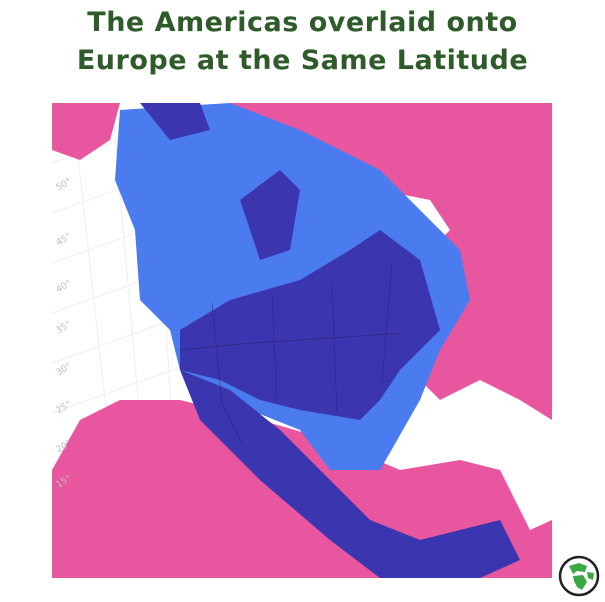 The width and height of the screenshot is (605, 602). I want to click on navy-overlap-core, so click(310, 325).